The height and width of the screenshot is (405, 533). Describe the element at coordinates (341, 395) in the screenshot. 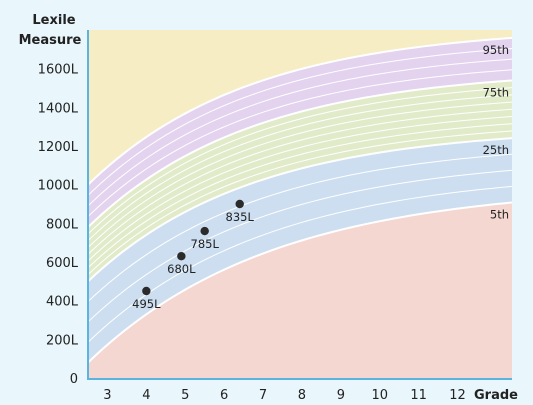

I see `x-tick-label: 9` at that location.